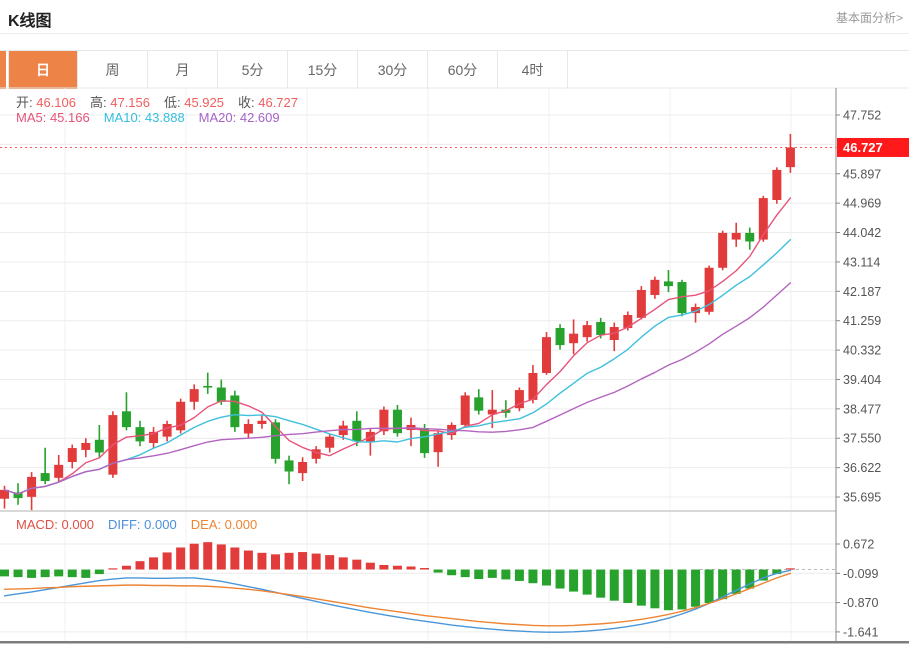  What do you see at coordinates (869, 18) in the screenshot?
I see `fundamental-analysis-link: 基本面分析>` at bounding box center [869, 18].